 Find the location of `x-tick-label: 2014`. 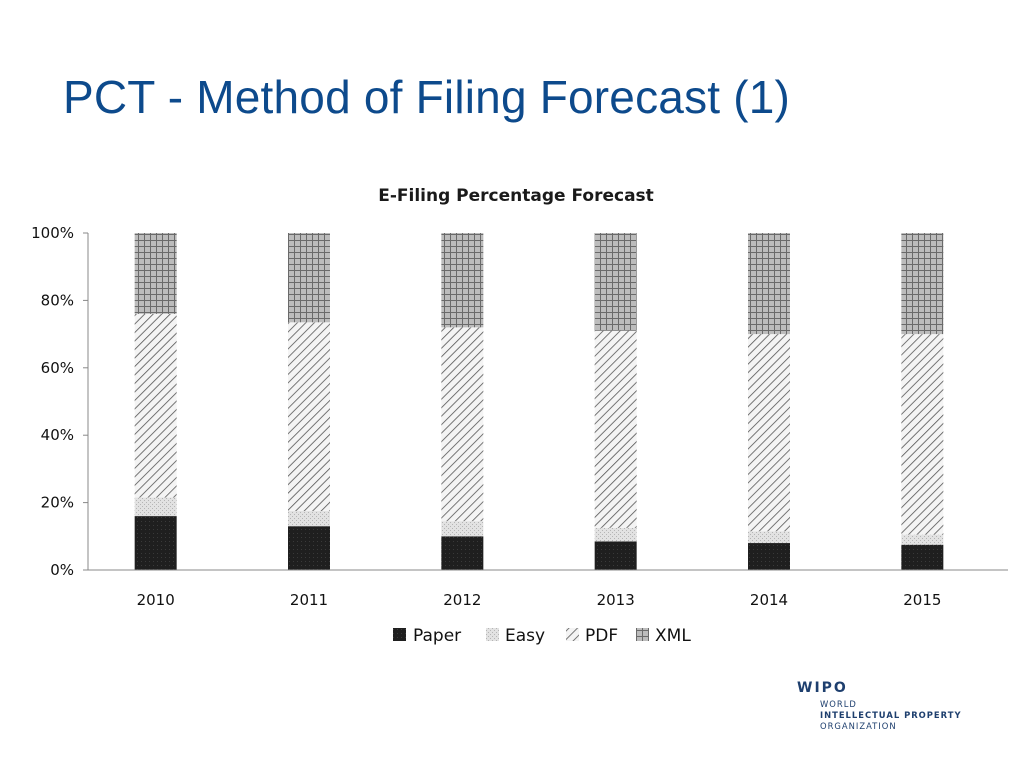

x-tick-label: 2014 is located at coordinates (769, 600).